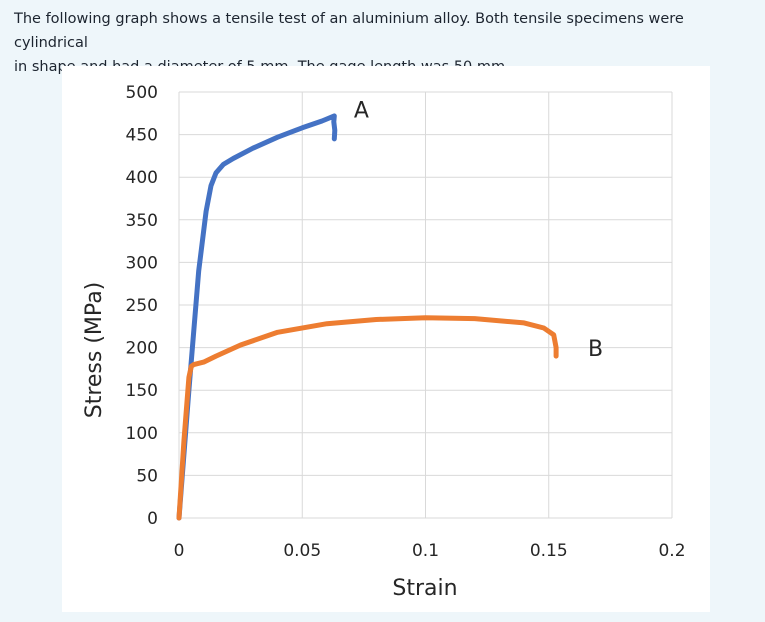  Describe the element at coordinates (361, 111) in the screenshot. I see `series-annotation-a: A` at that location.